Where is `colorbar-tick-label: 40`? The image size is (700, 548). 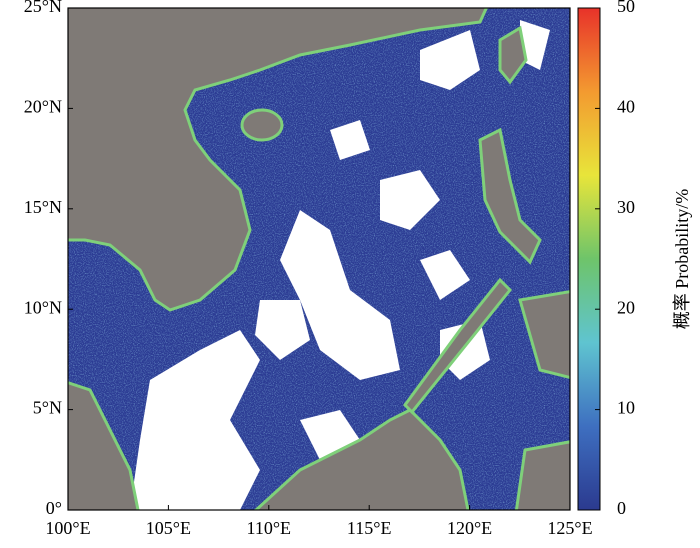 colorbar-tick-label: 40 is located at coordinates (626, 107).